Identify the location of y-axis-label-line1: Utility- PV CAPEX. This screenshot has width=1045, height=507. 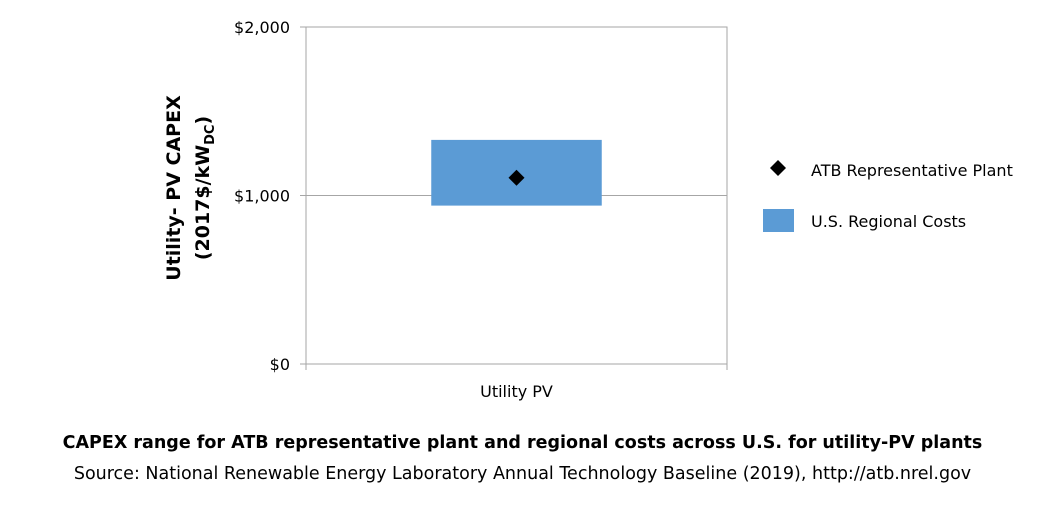
(174, 188).